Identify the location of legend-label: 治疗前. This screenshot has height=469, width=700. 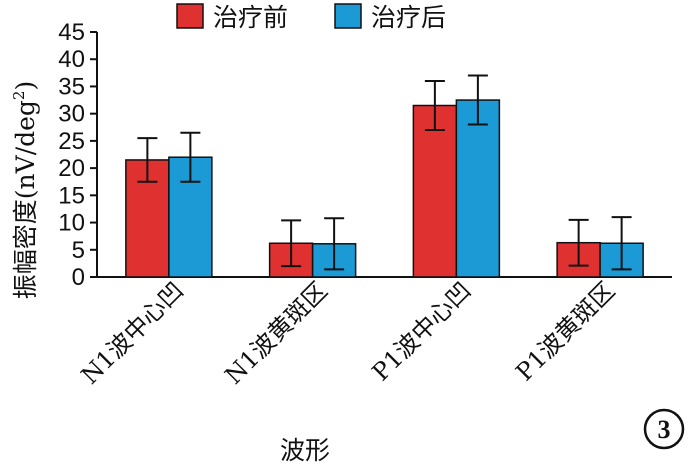
(250, 17).